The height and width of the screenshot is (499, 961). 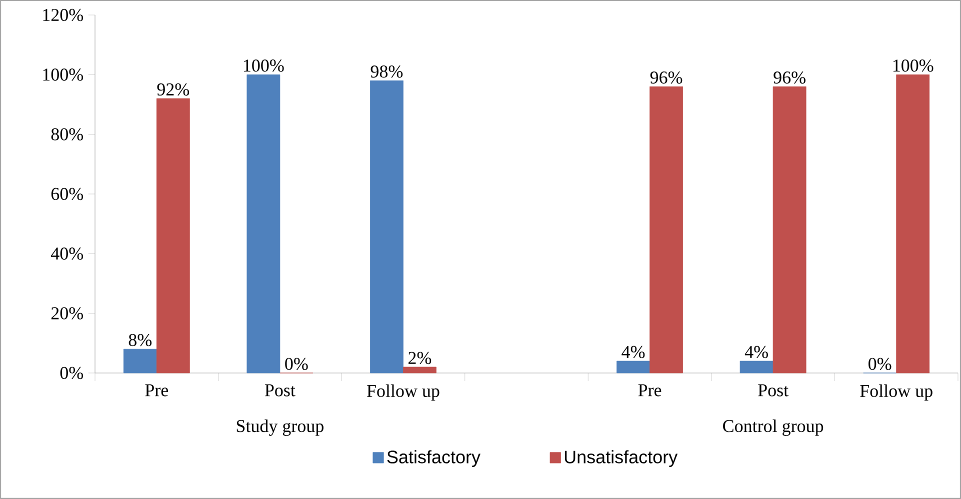 What do you see at coordinates (621, 458) in the screenshot?
I see `legend-label: Unsatisfactory` at bounding box center [621, 458].